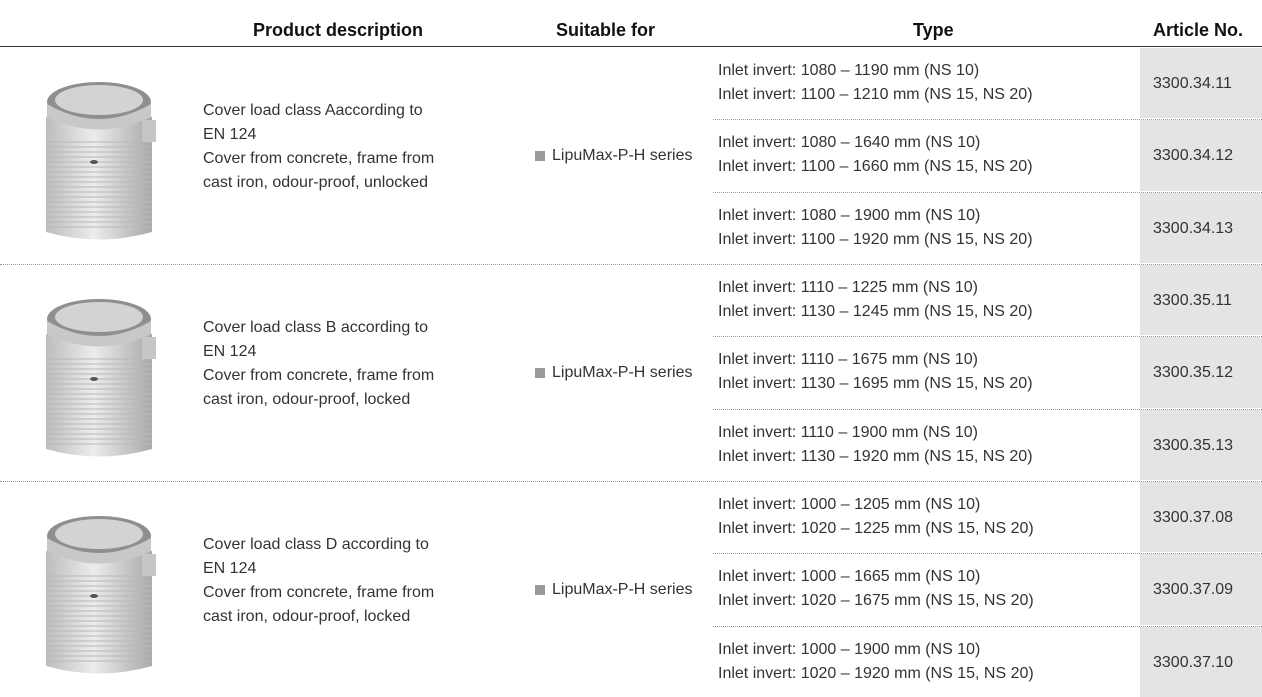 This screenshot has height=697, width=1262. Describe the element at coordinates (848, 287) in the screenshot. I see `type-line: Inlet invert: 1110 – 1225 mm (NS 10)` at that location.